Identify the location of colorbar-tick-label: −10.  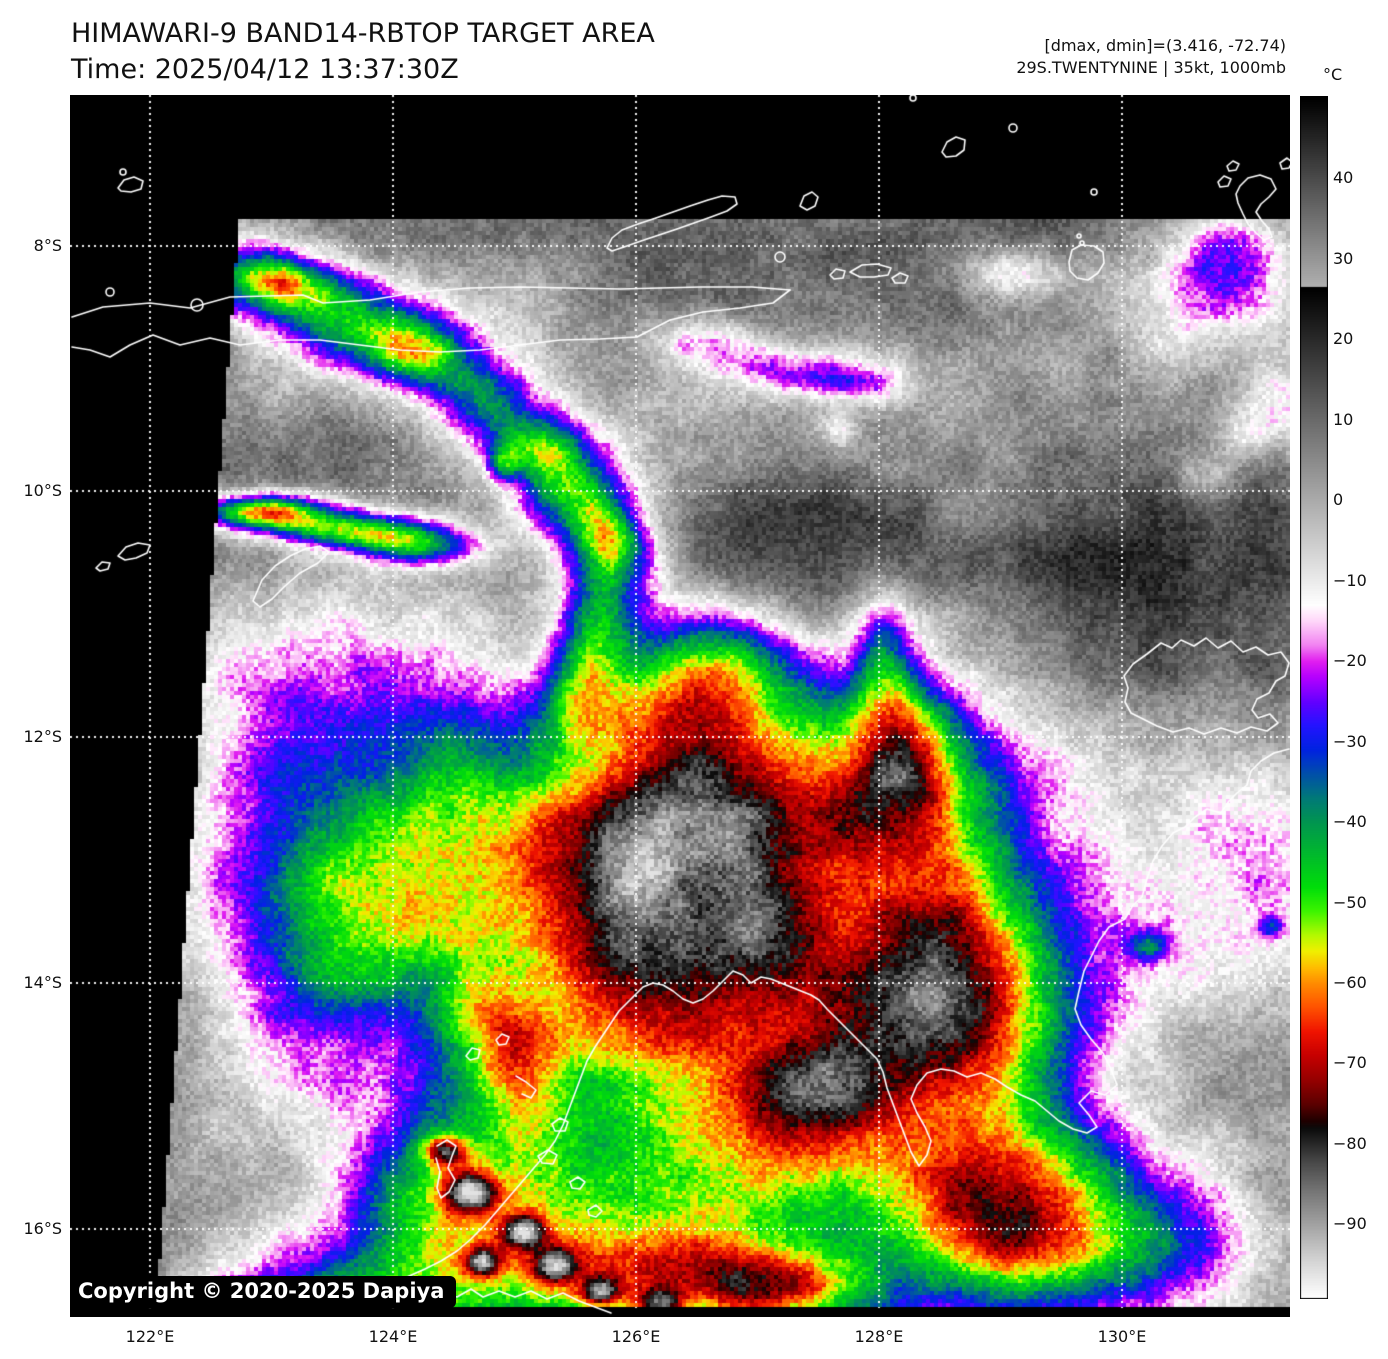
(1350, 580).